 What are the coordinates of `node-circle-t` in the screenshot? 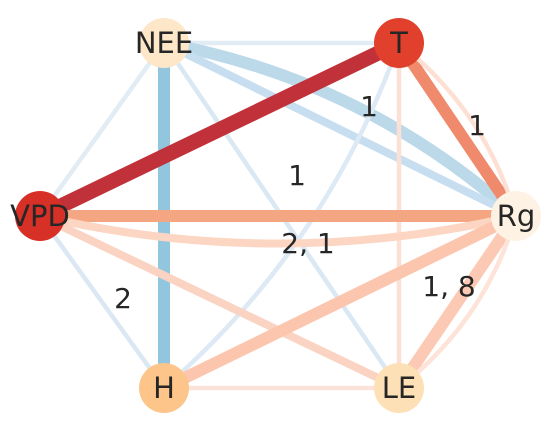 It's located at (399, 43).